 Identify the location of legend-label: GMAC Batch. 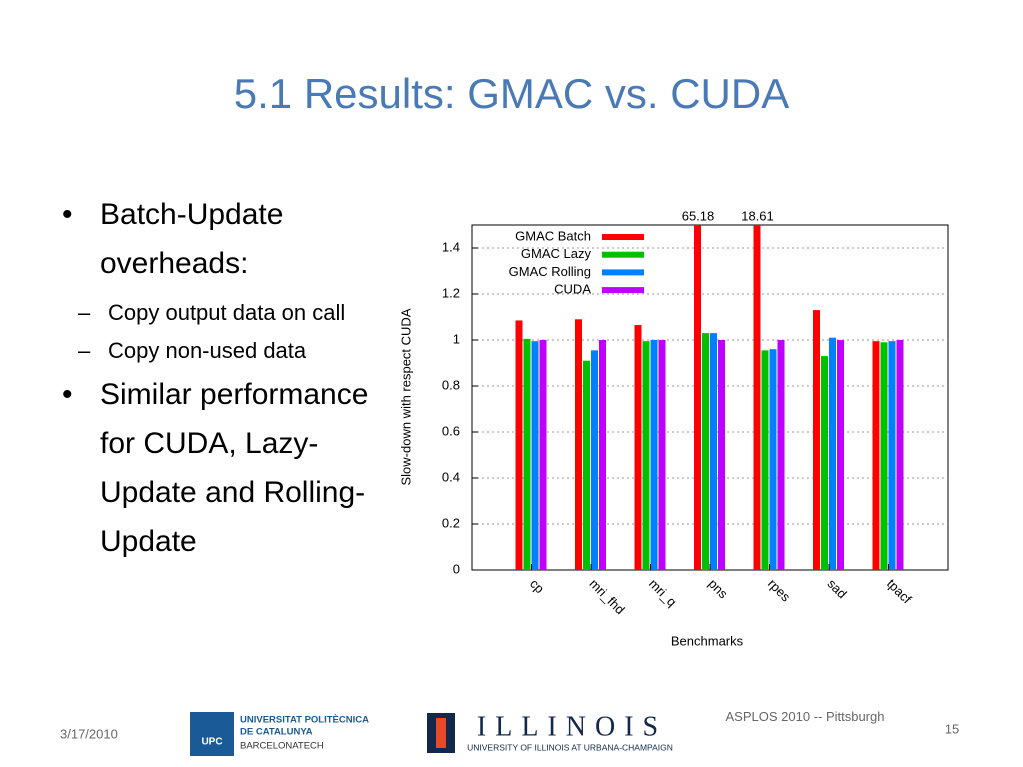
(553, 235).